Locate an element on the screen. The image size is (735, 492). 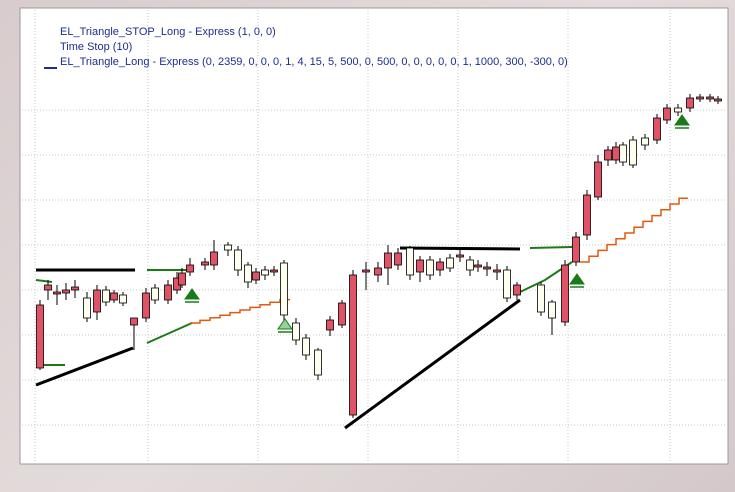
legend-entry: Time Stop (10) is located at coordinates (96, 47).